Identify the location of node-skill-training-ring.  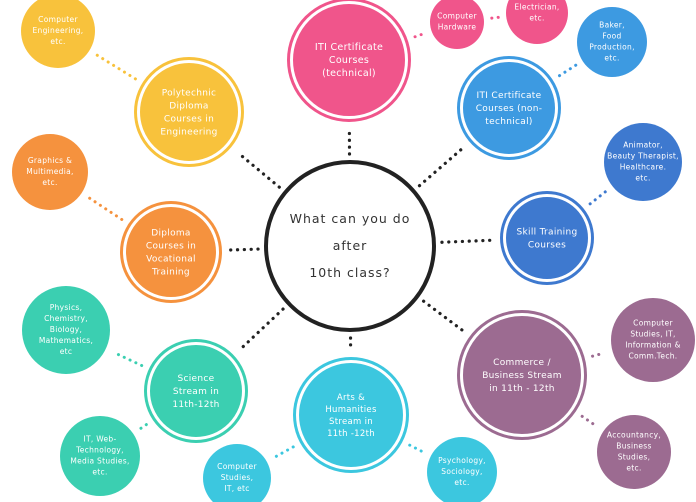
(547, 238).